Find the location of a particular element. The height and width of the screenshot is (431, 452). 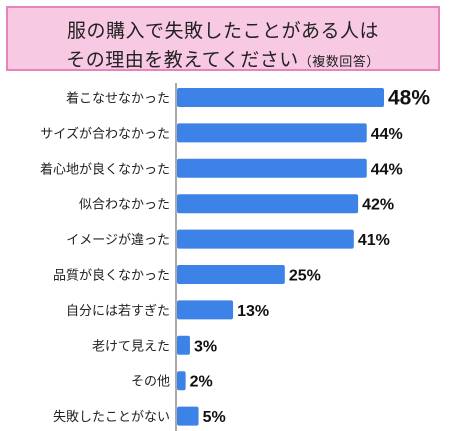

chart-title-line2: その理由を教えてください（複数回答） is located at coordinates (223, 58).